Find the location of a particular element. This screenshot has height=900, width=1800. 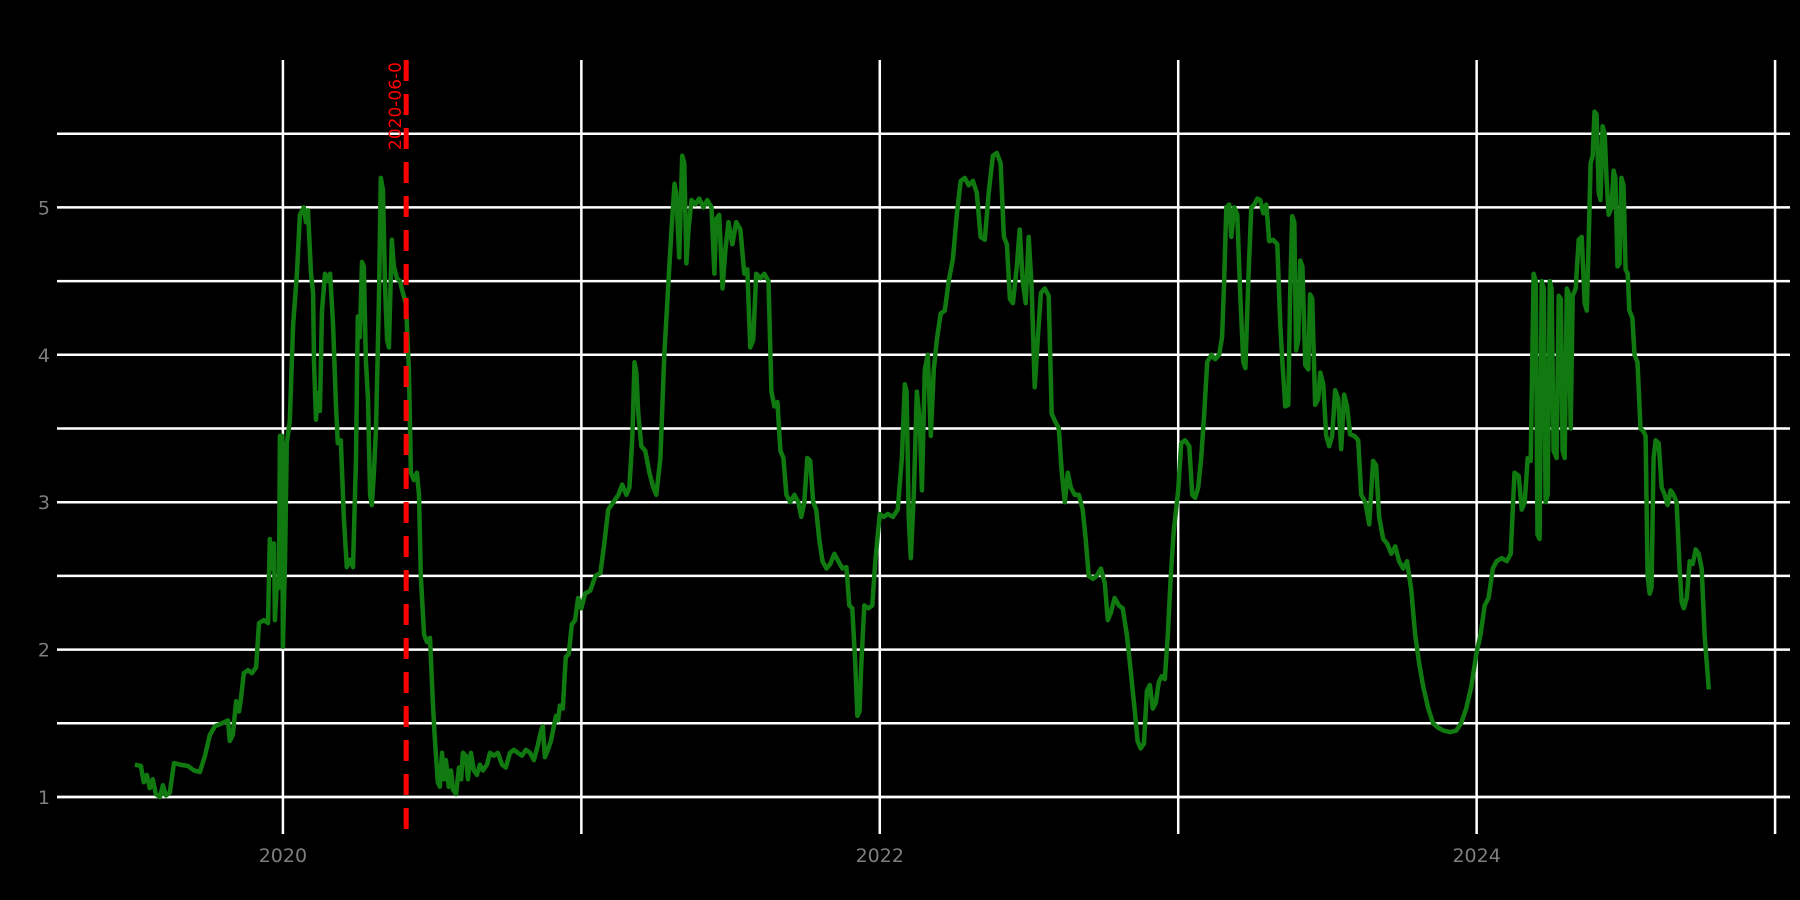

y-tick-label: 3 is located at coordinates (44, 503).